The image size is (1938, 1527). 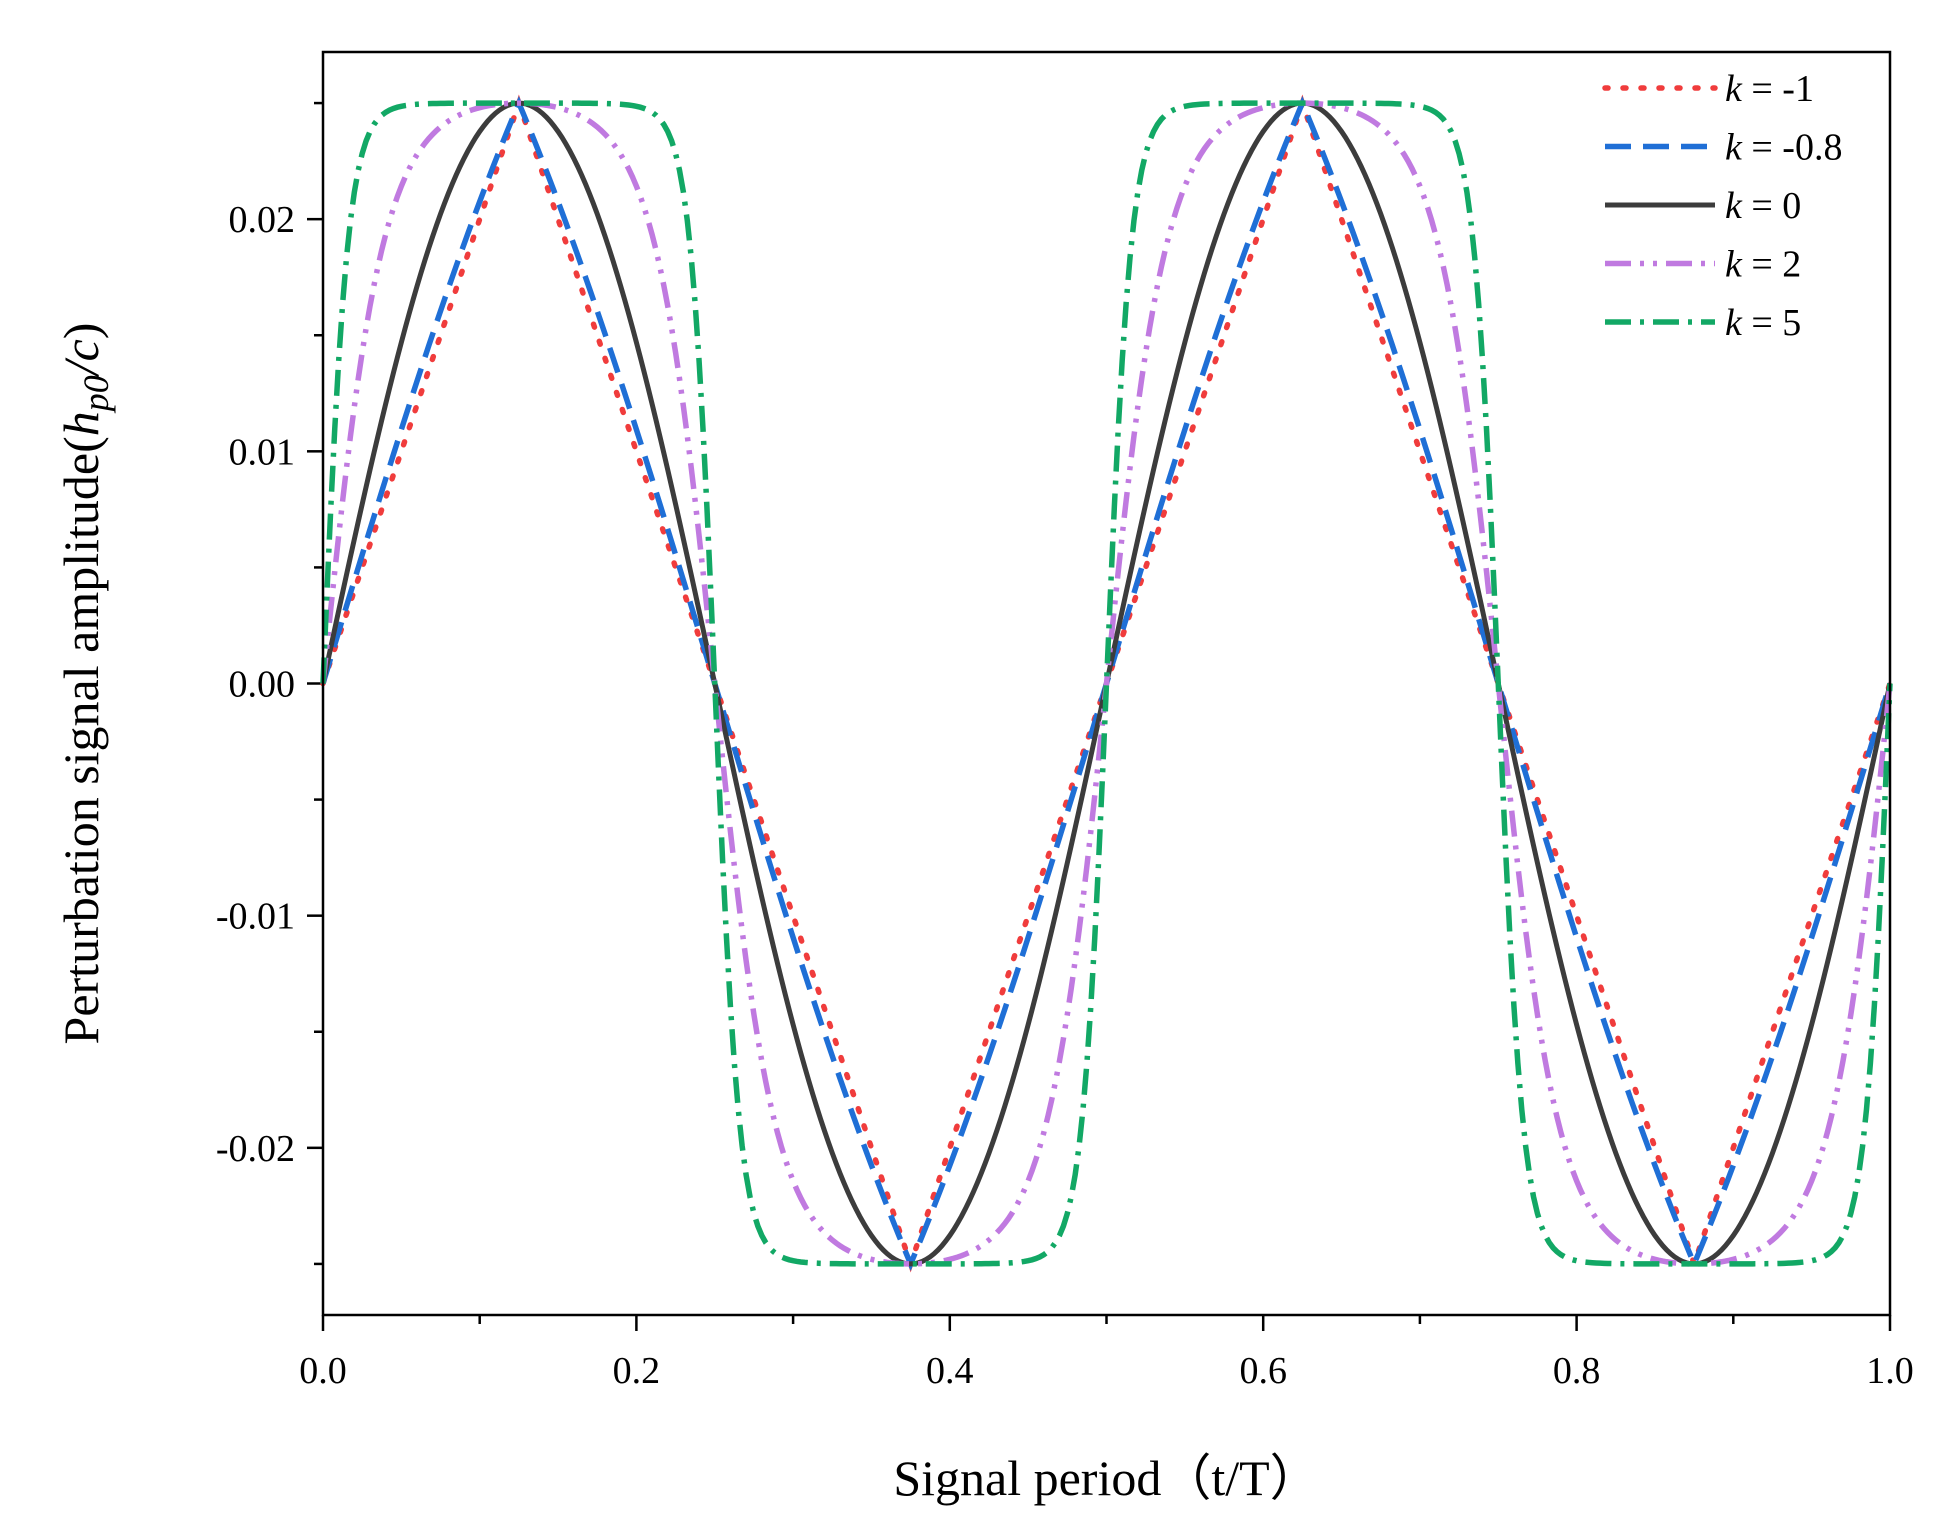 I want to click on legend: k = -1k = -0.8k = 0k = 2k = 5, so click(x=1722, y=206).